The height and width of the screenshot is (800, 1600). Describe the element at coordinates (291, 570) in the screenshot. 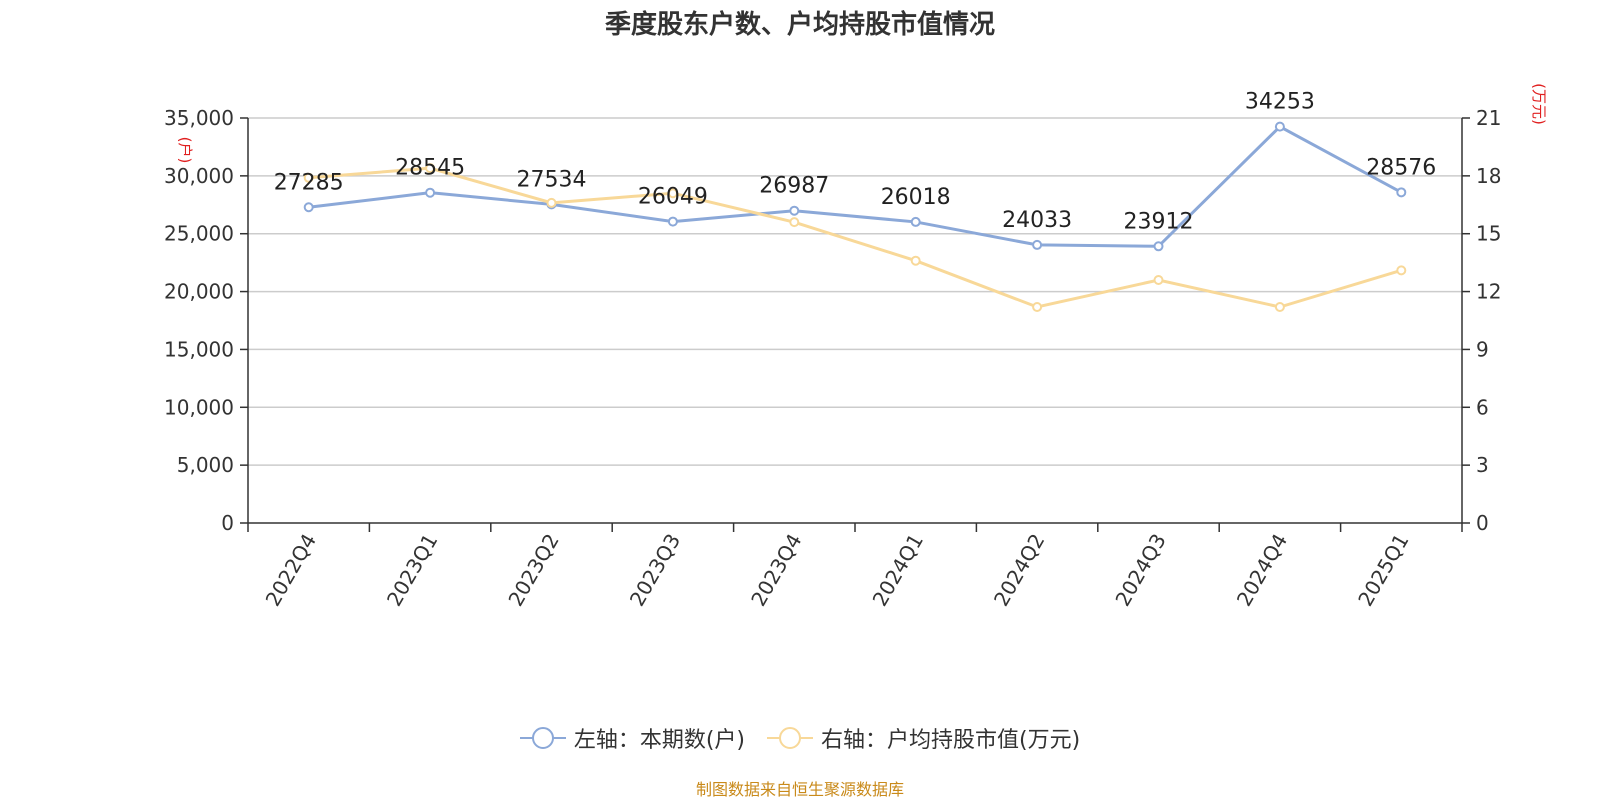

I see `x-axis-category-label: 2022Q4` at that location.